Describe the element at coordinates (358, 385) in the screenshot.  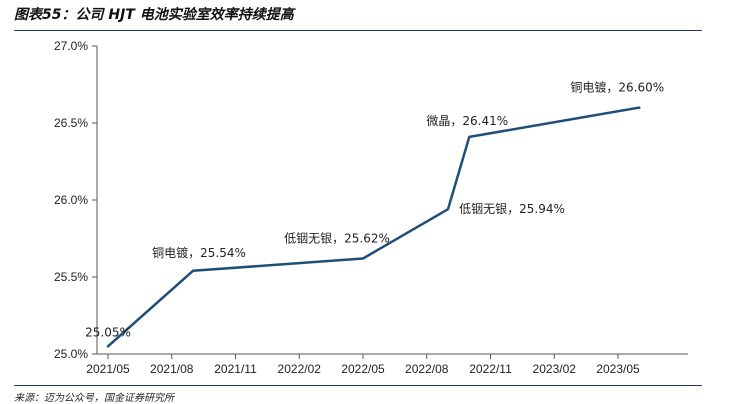
I see `source-divider` at that location.